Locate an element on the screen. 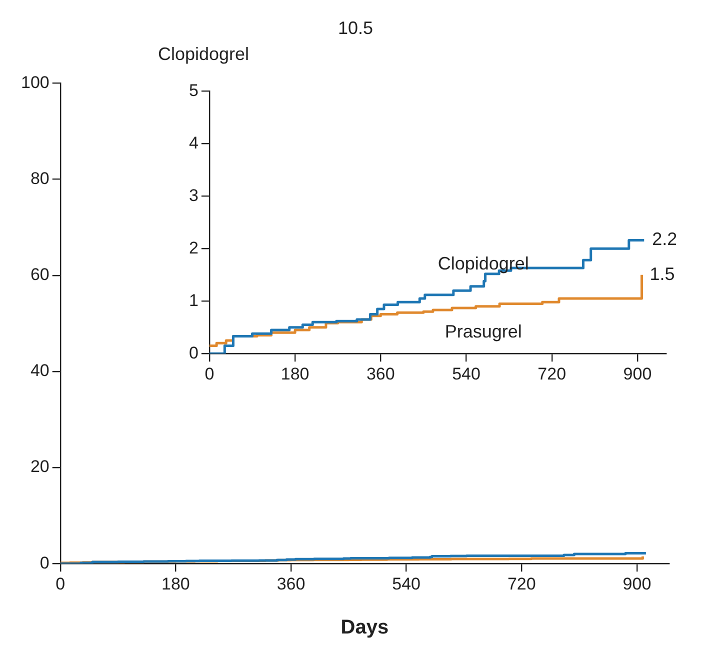 Image resolution: width=707 pixels, height=659 pixels. y-tick-label: 40 is located at coordinates (40, 370).